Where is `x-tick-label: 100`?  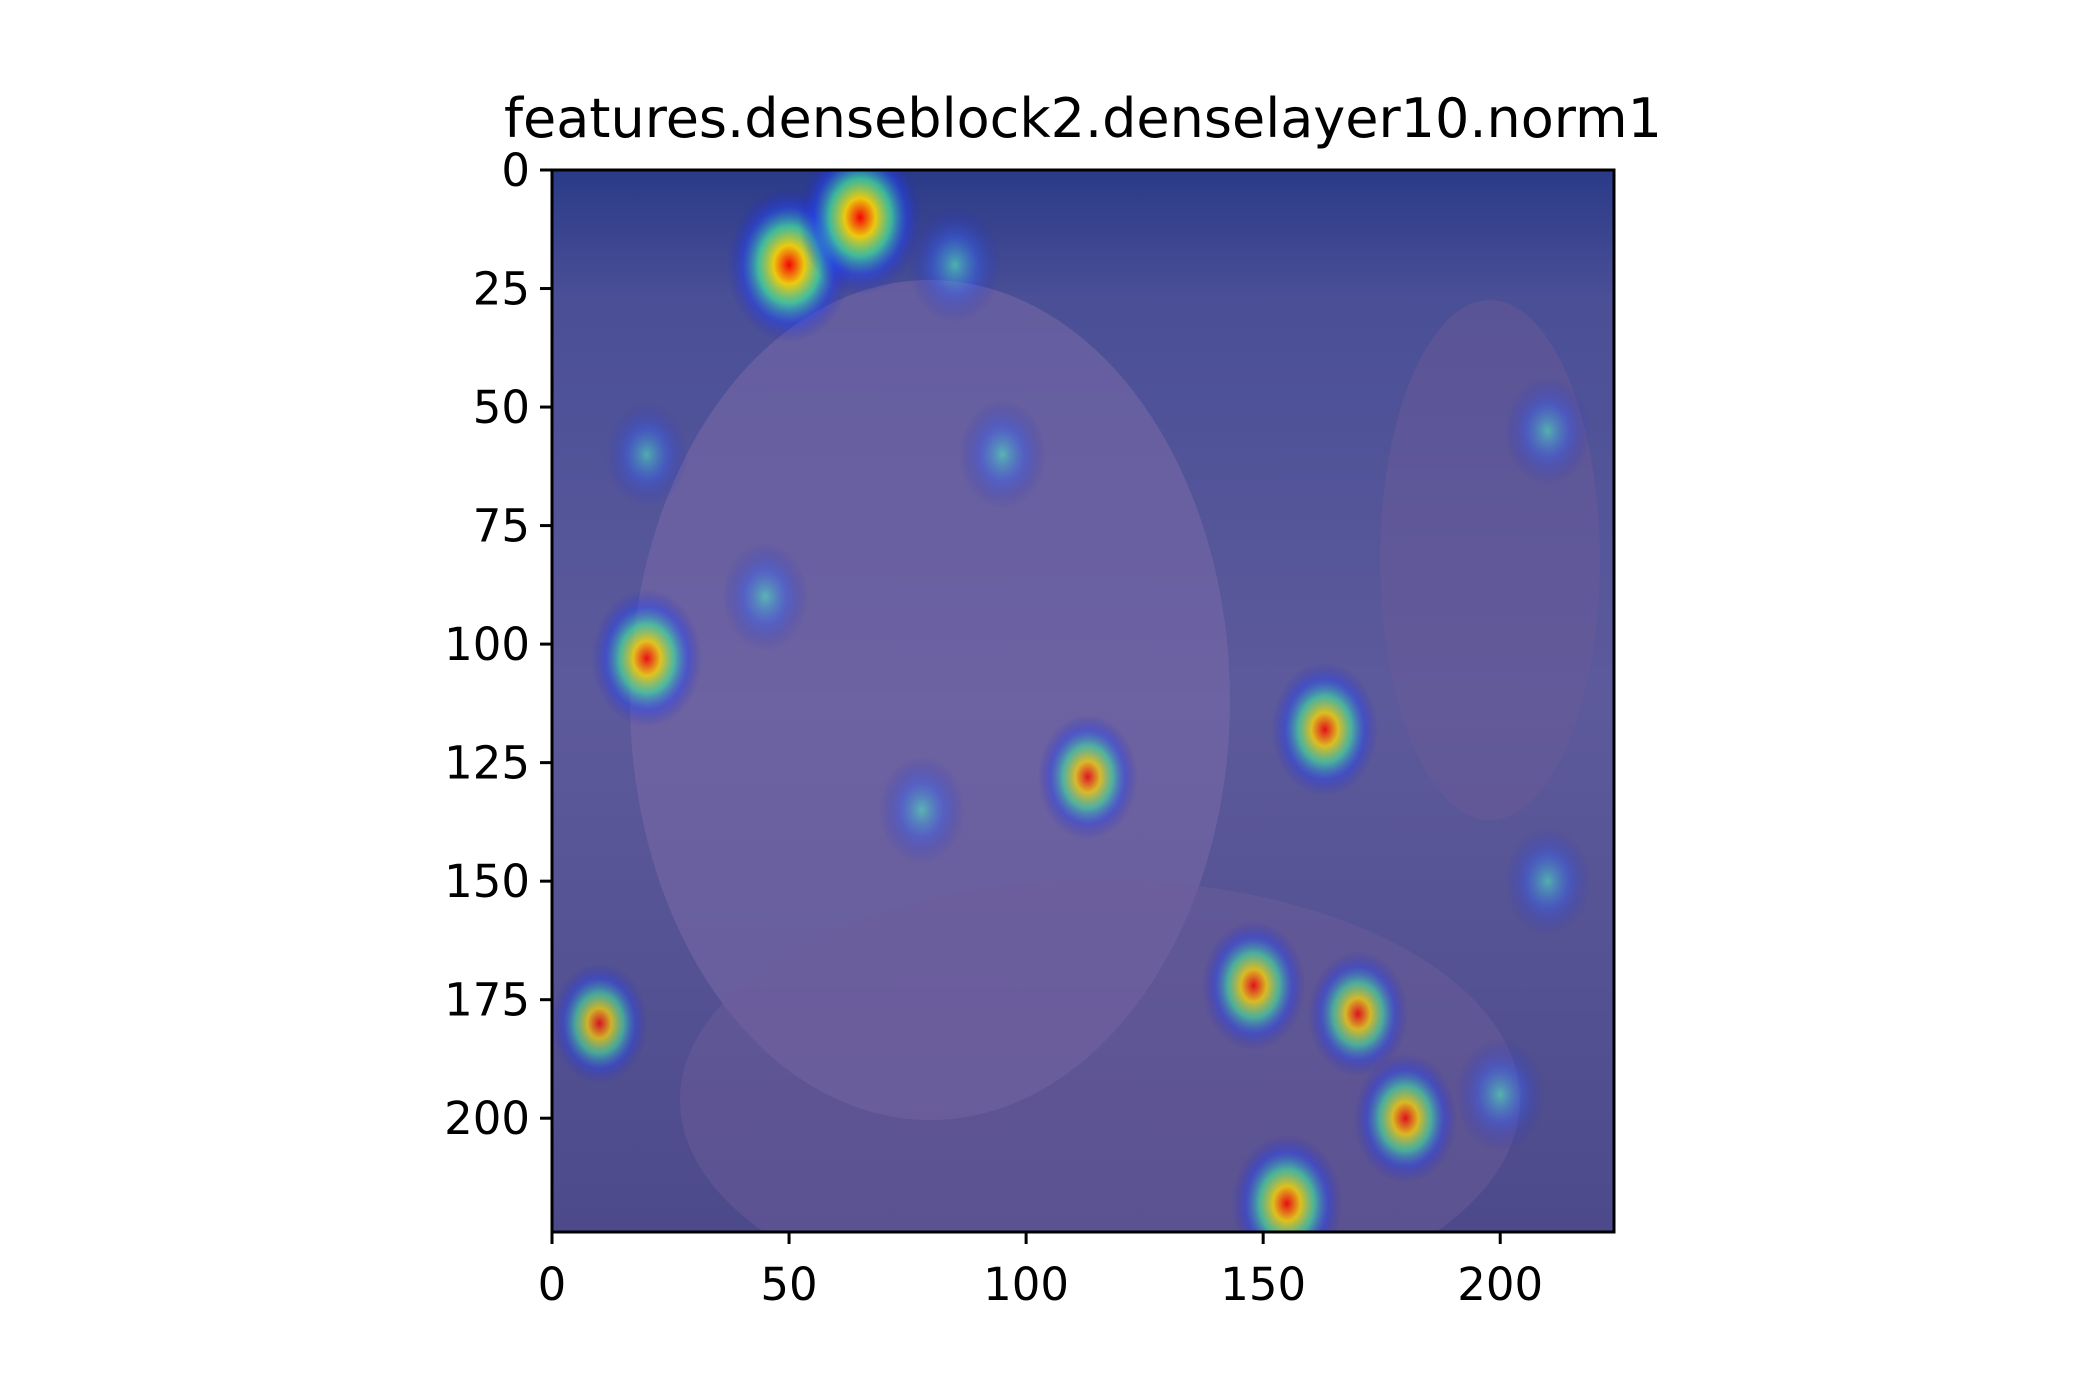 x-tick-label: 100 is located at coordinates (1026, 1284).